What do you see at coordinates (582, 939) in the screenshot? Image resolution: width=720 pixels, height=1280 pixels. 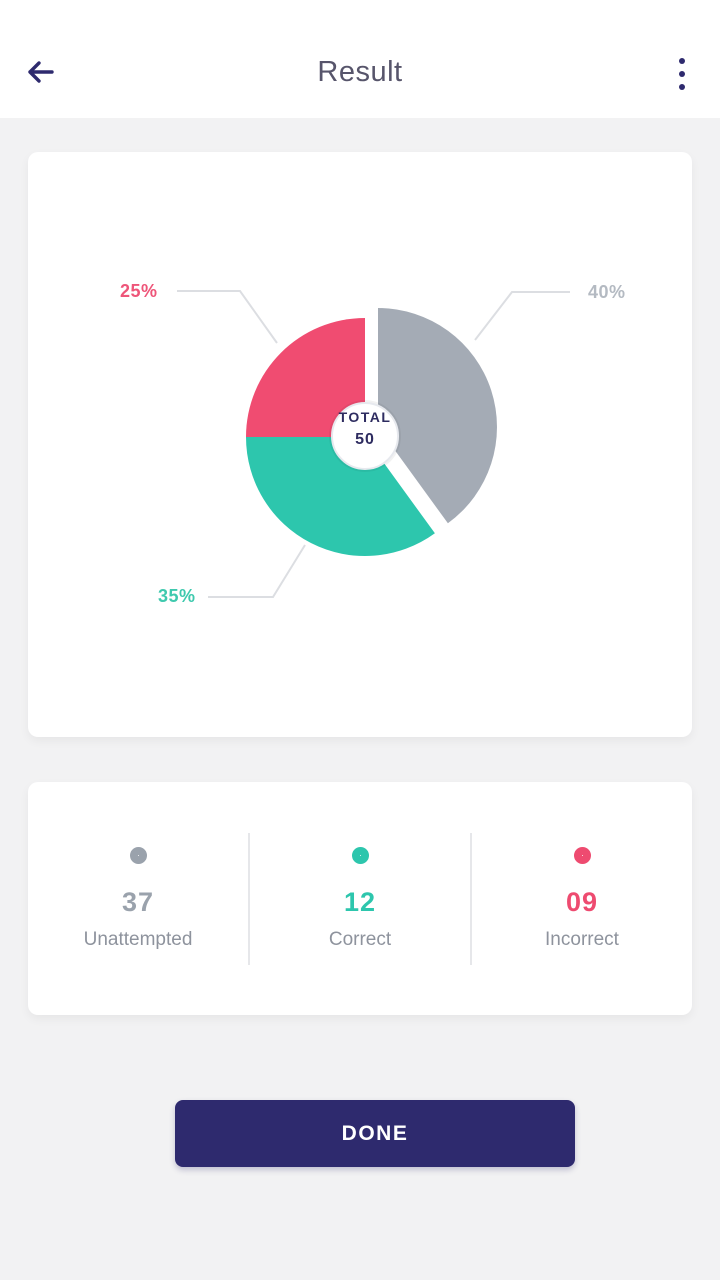 I see `stat-label: Incorrect` at bounding box center [582, 939].